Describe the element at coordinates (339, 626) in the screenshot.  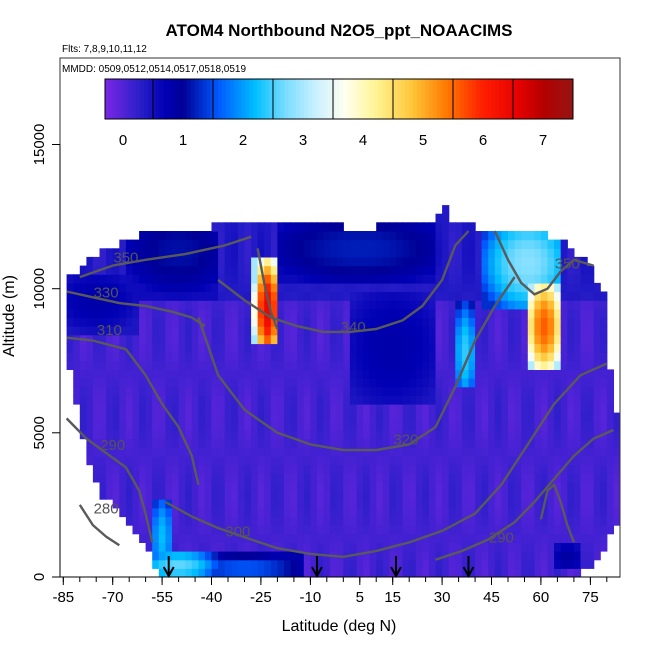
I see `x-axis-label: Latitude (deg N)` at that location.